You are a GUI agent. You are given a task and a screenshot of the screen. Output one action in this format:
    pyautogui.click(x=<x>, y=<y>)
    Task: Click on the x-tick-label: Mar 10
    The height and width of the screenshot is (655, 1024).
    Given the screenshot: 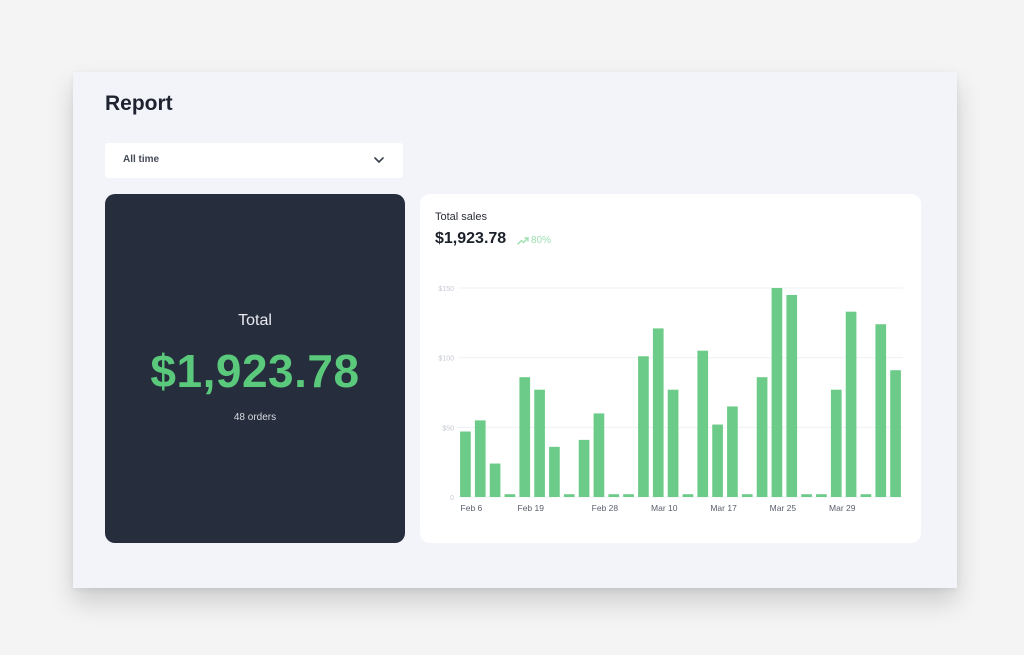 What is the action you would take?
    pyautogui.click(x=664, y=508)
    